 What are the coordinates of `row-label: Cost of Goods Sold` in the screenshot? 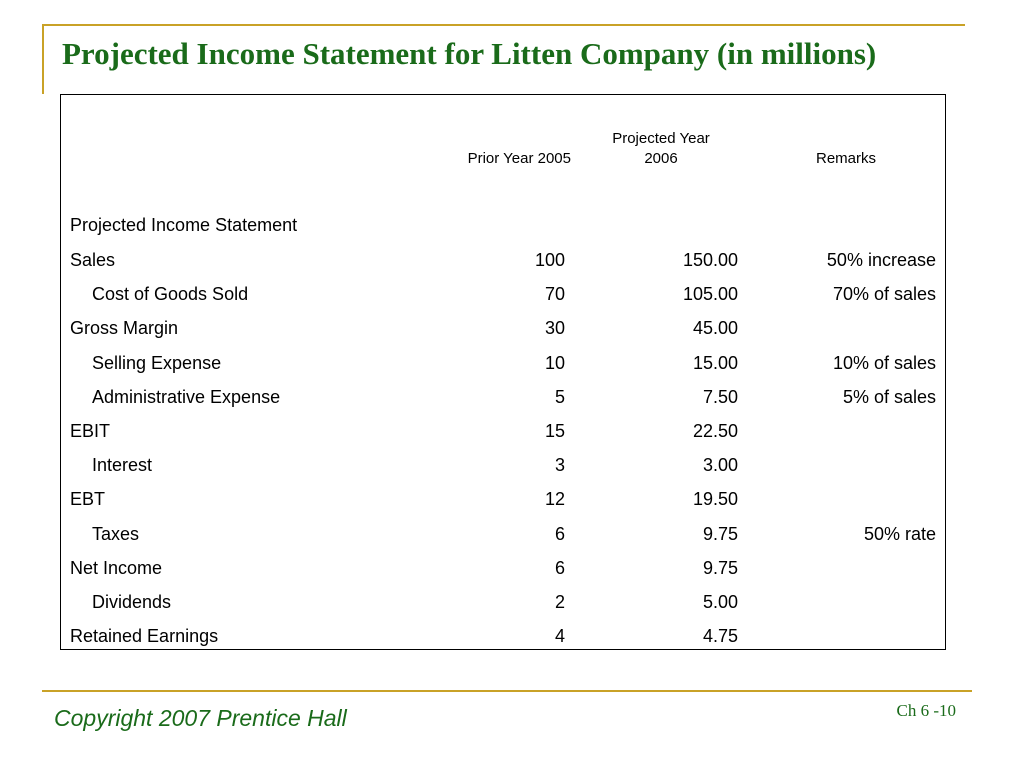 It's located at (170, 294).